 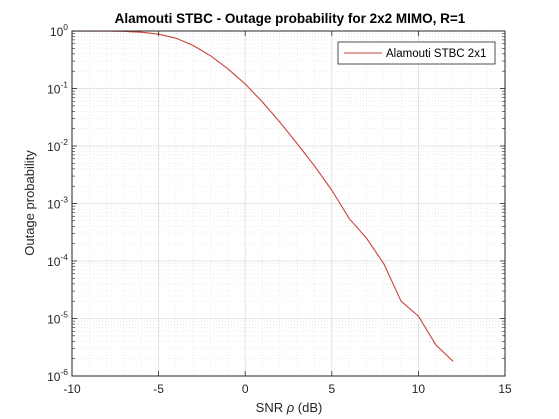 I want to click on y-tick-label: 10⁻⁶, so click(x=57, y=375).